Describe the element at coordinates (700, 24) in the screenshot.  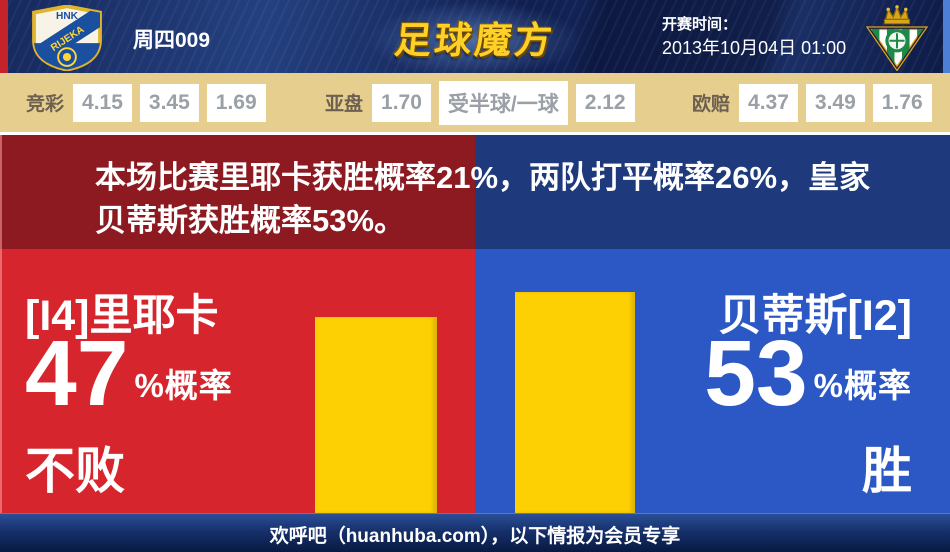
I see `kickoff-label: 开赛时间：` at that location.